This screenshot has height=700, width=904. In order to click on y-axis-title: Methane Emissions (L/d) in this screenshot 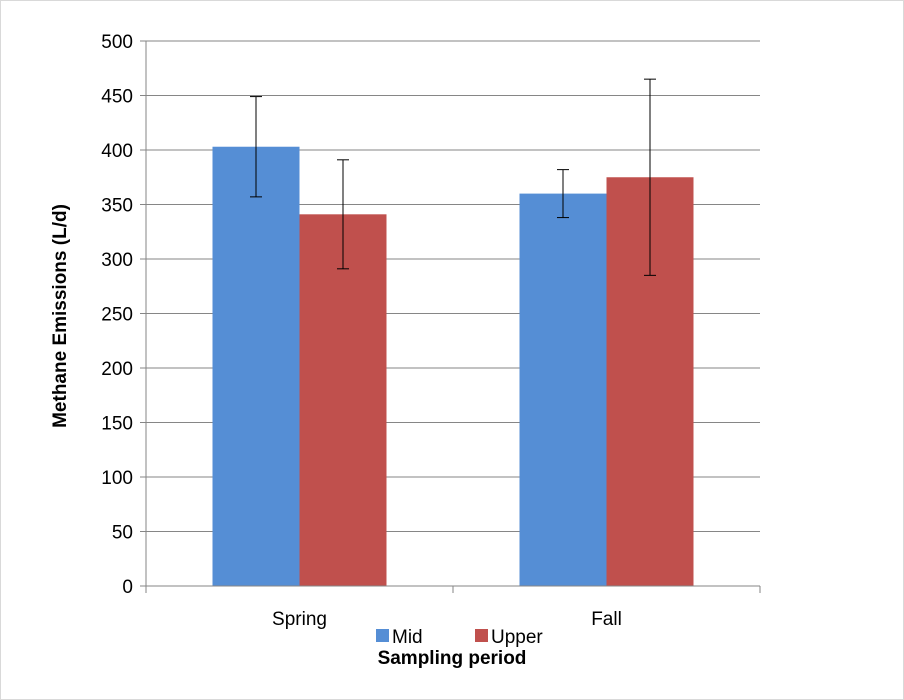, I will do `click(60, 316)`.